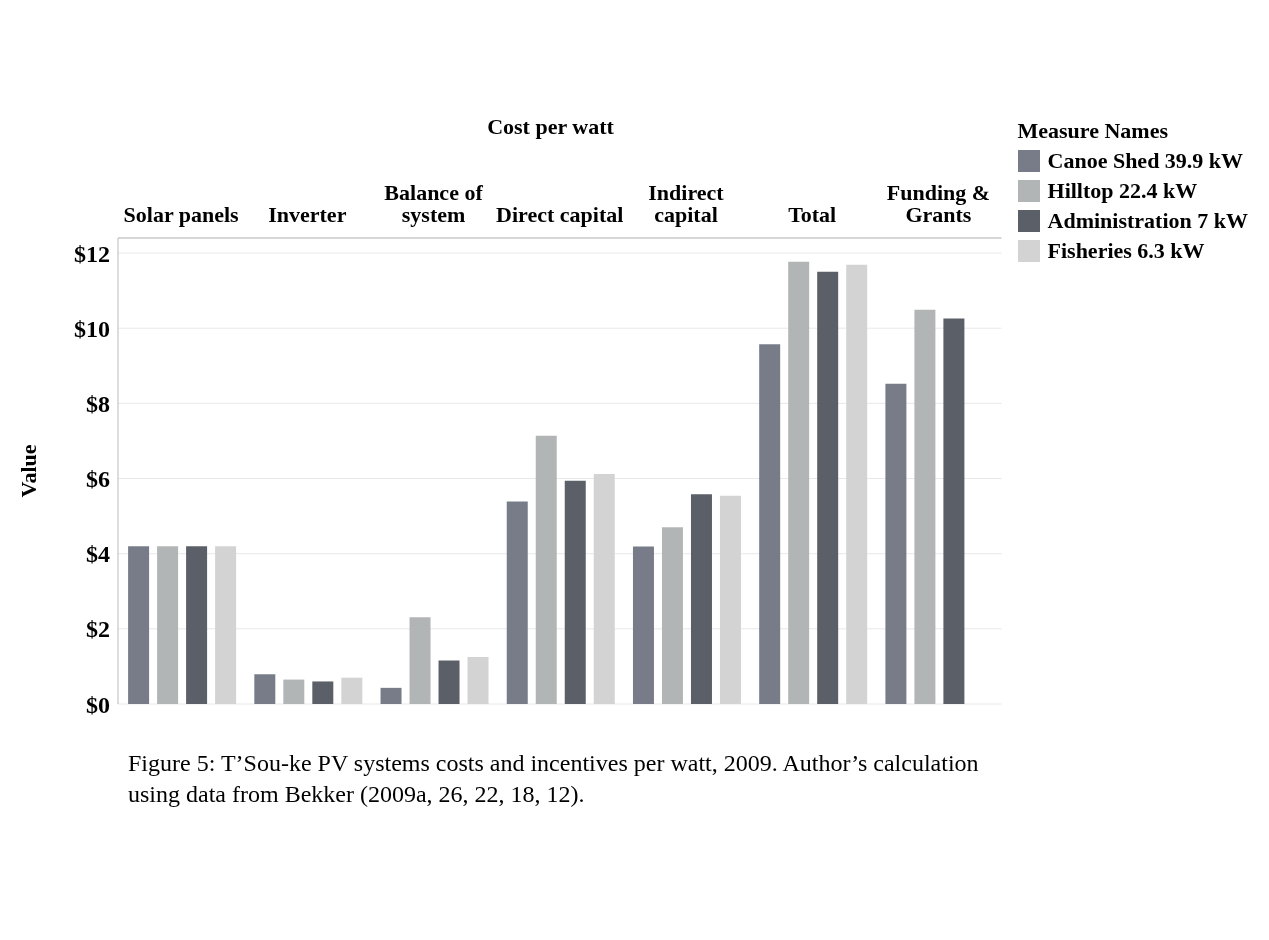  I want to click on legend-label: Canoe Shed 39.9 kW, so click(1145, 161).